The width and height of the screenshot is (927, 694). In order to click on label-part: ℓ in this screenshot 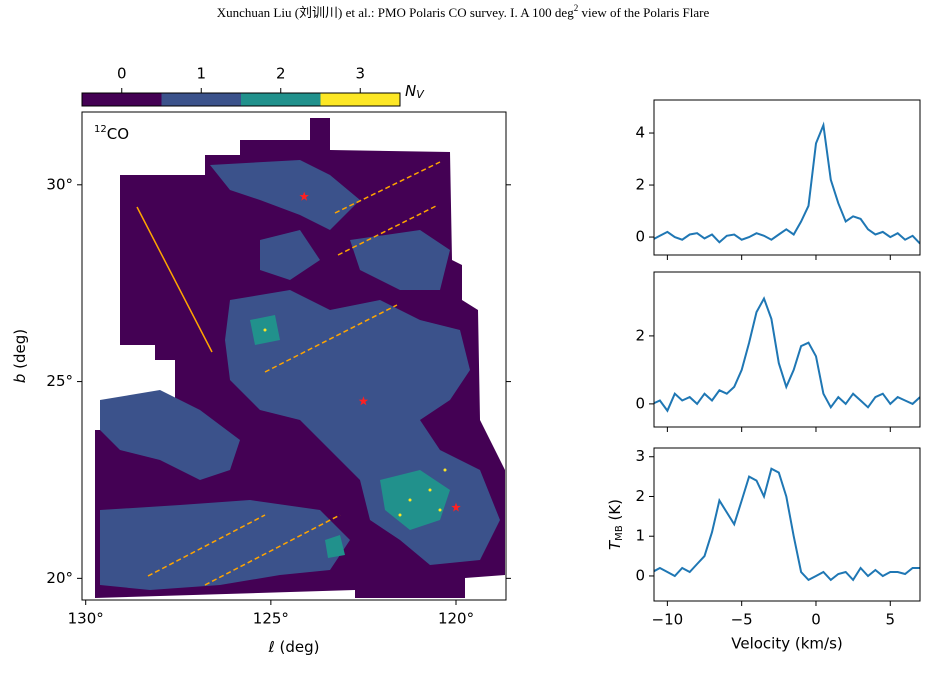, I will do `click(271, 647)`.